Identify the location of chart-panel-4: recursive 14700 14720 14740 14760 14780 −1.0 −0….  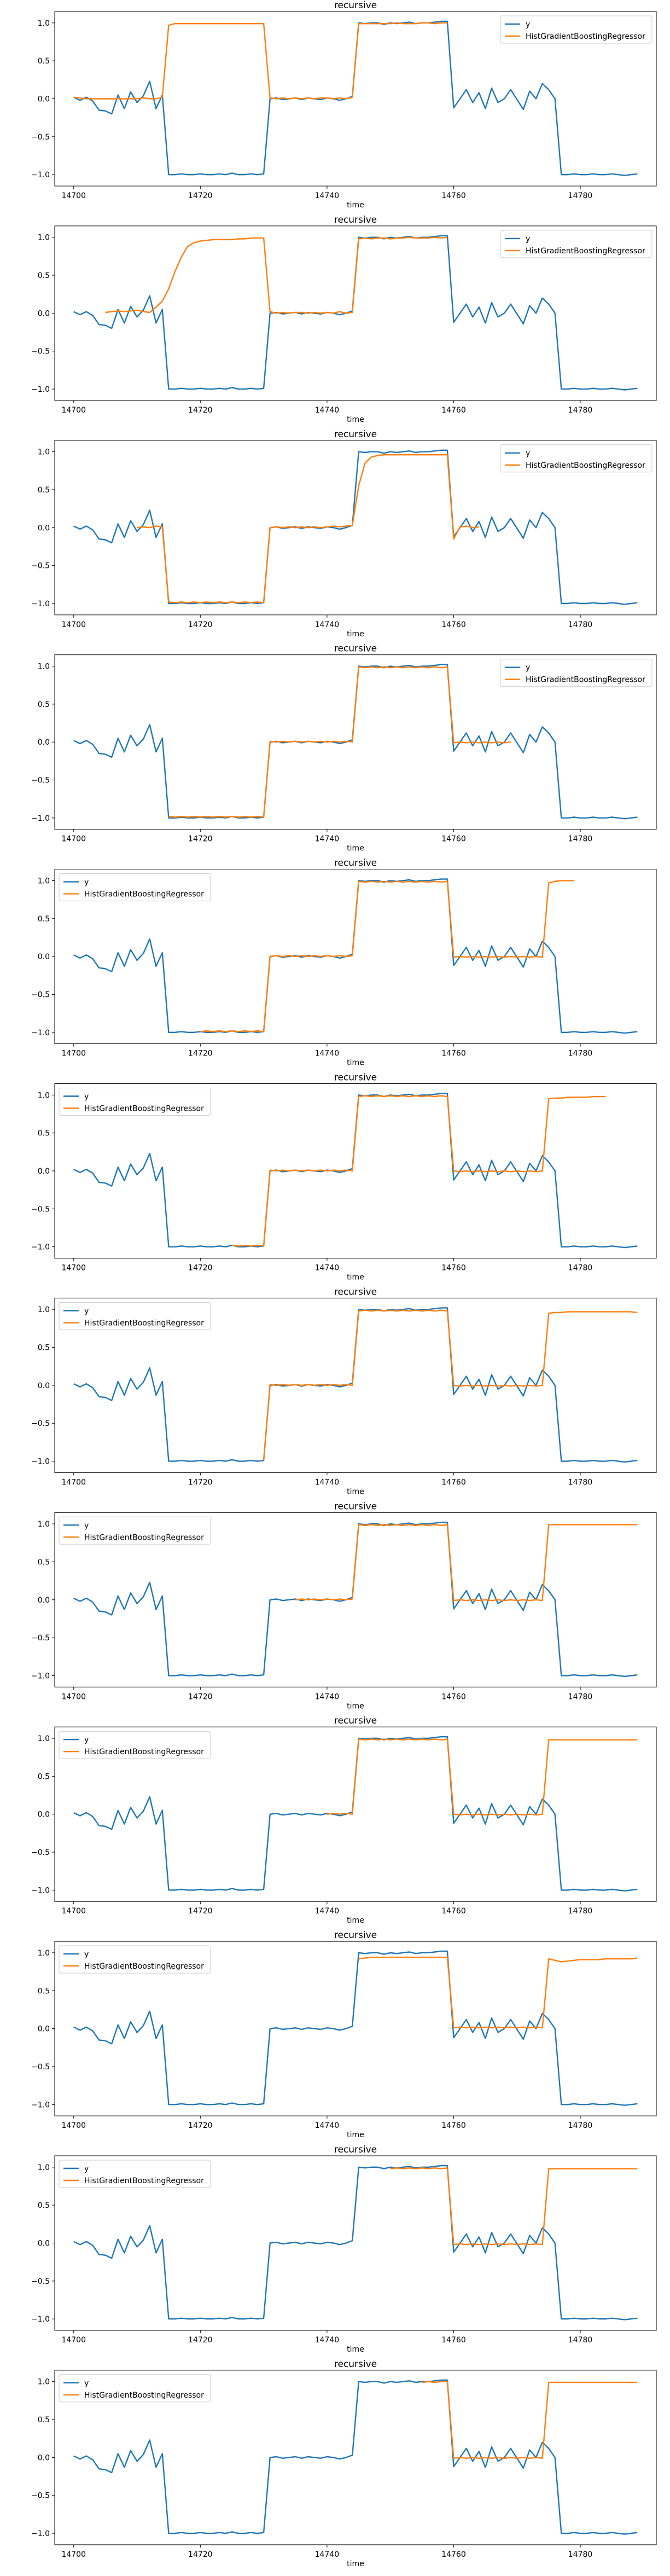
(344, 748).